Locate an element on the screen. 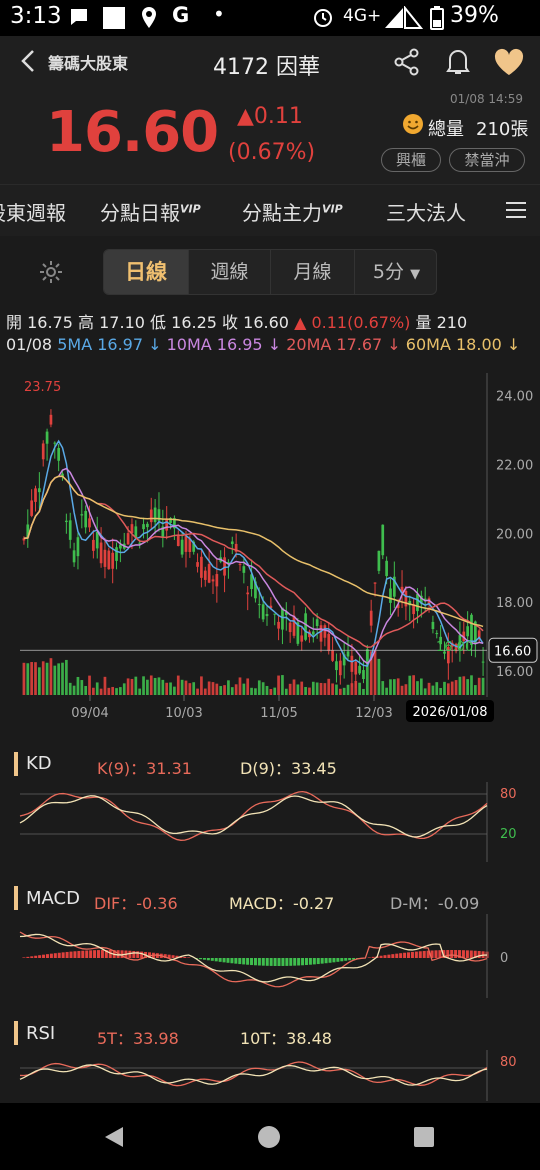 Image resolution: width=540 pixels, height=1170 pixels. bell-icon is located at coordinates (458, 63).